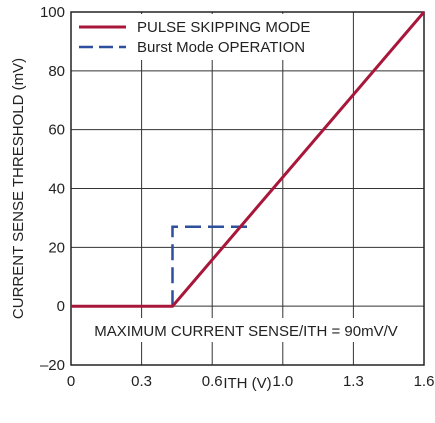 The height and width of the screenshot is (423, 435). I want to click on y-axis-ticks: –20 0 20 40 60 80 100, so click(52, 189).